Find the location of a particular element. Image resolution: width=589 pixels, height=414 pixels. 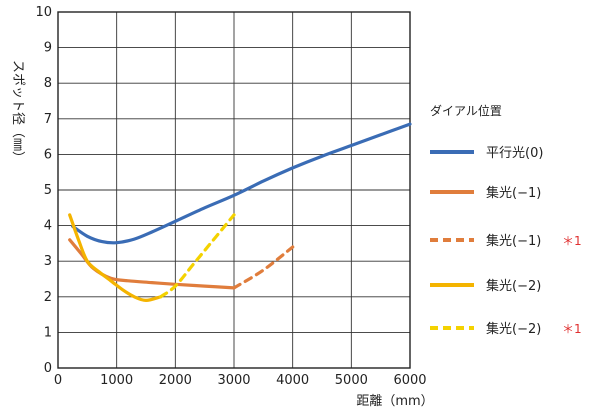

y-tick-label: 9 is located at coordinates (48, 48).